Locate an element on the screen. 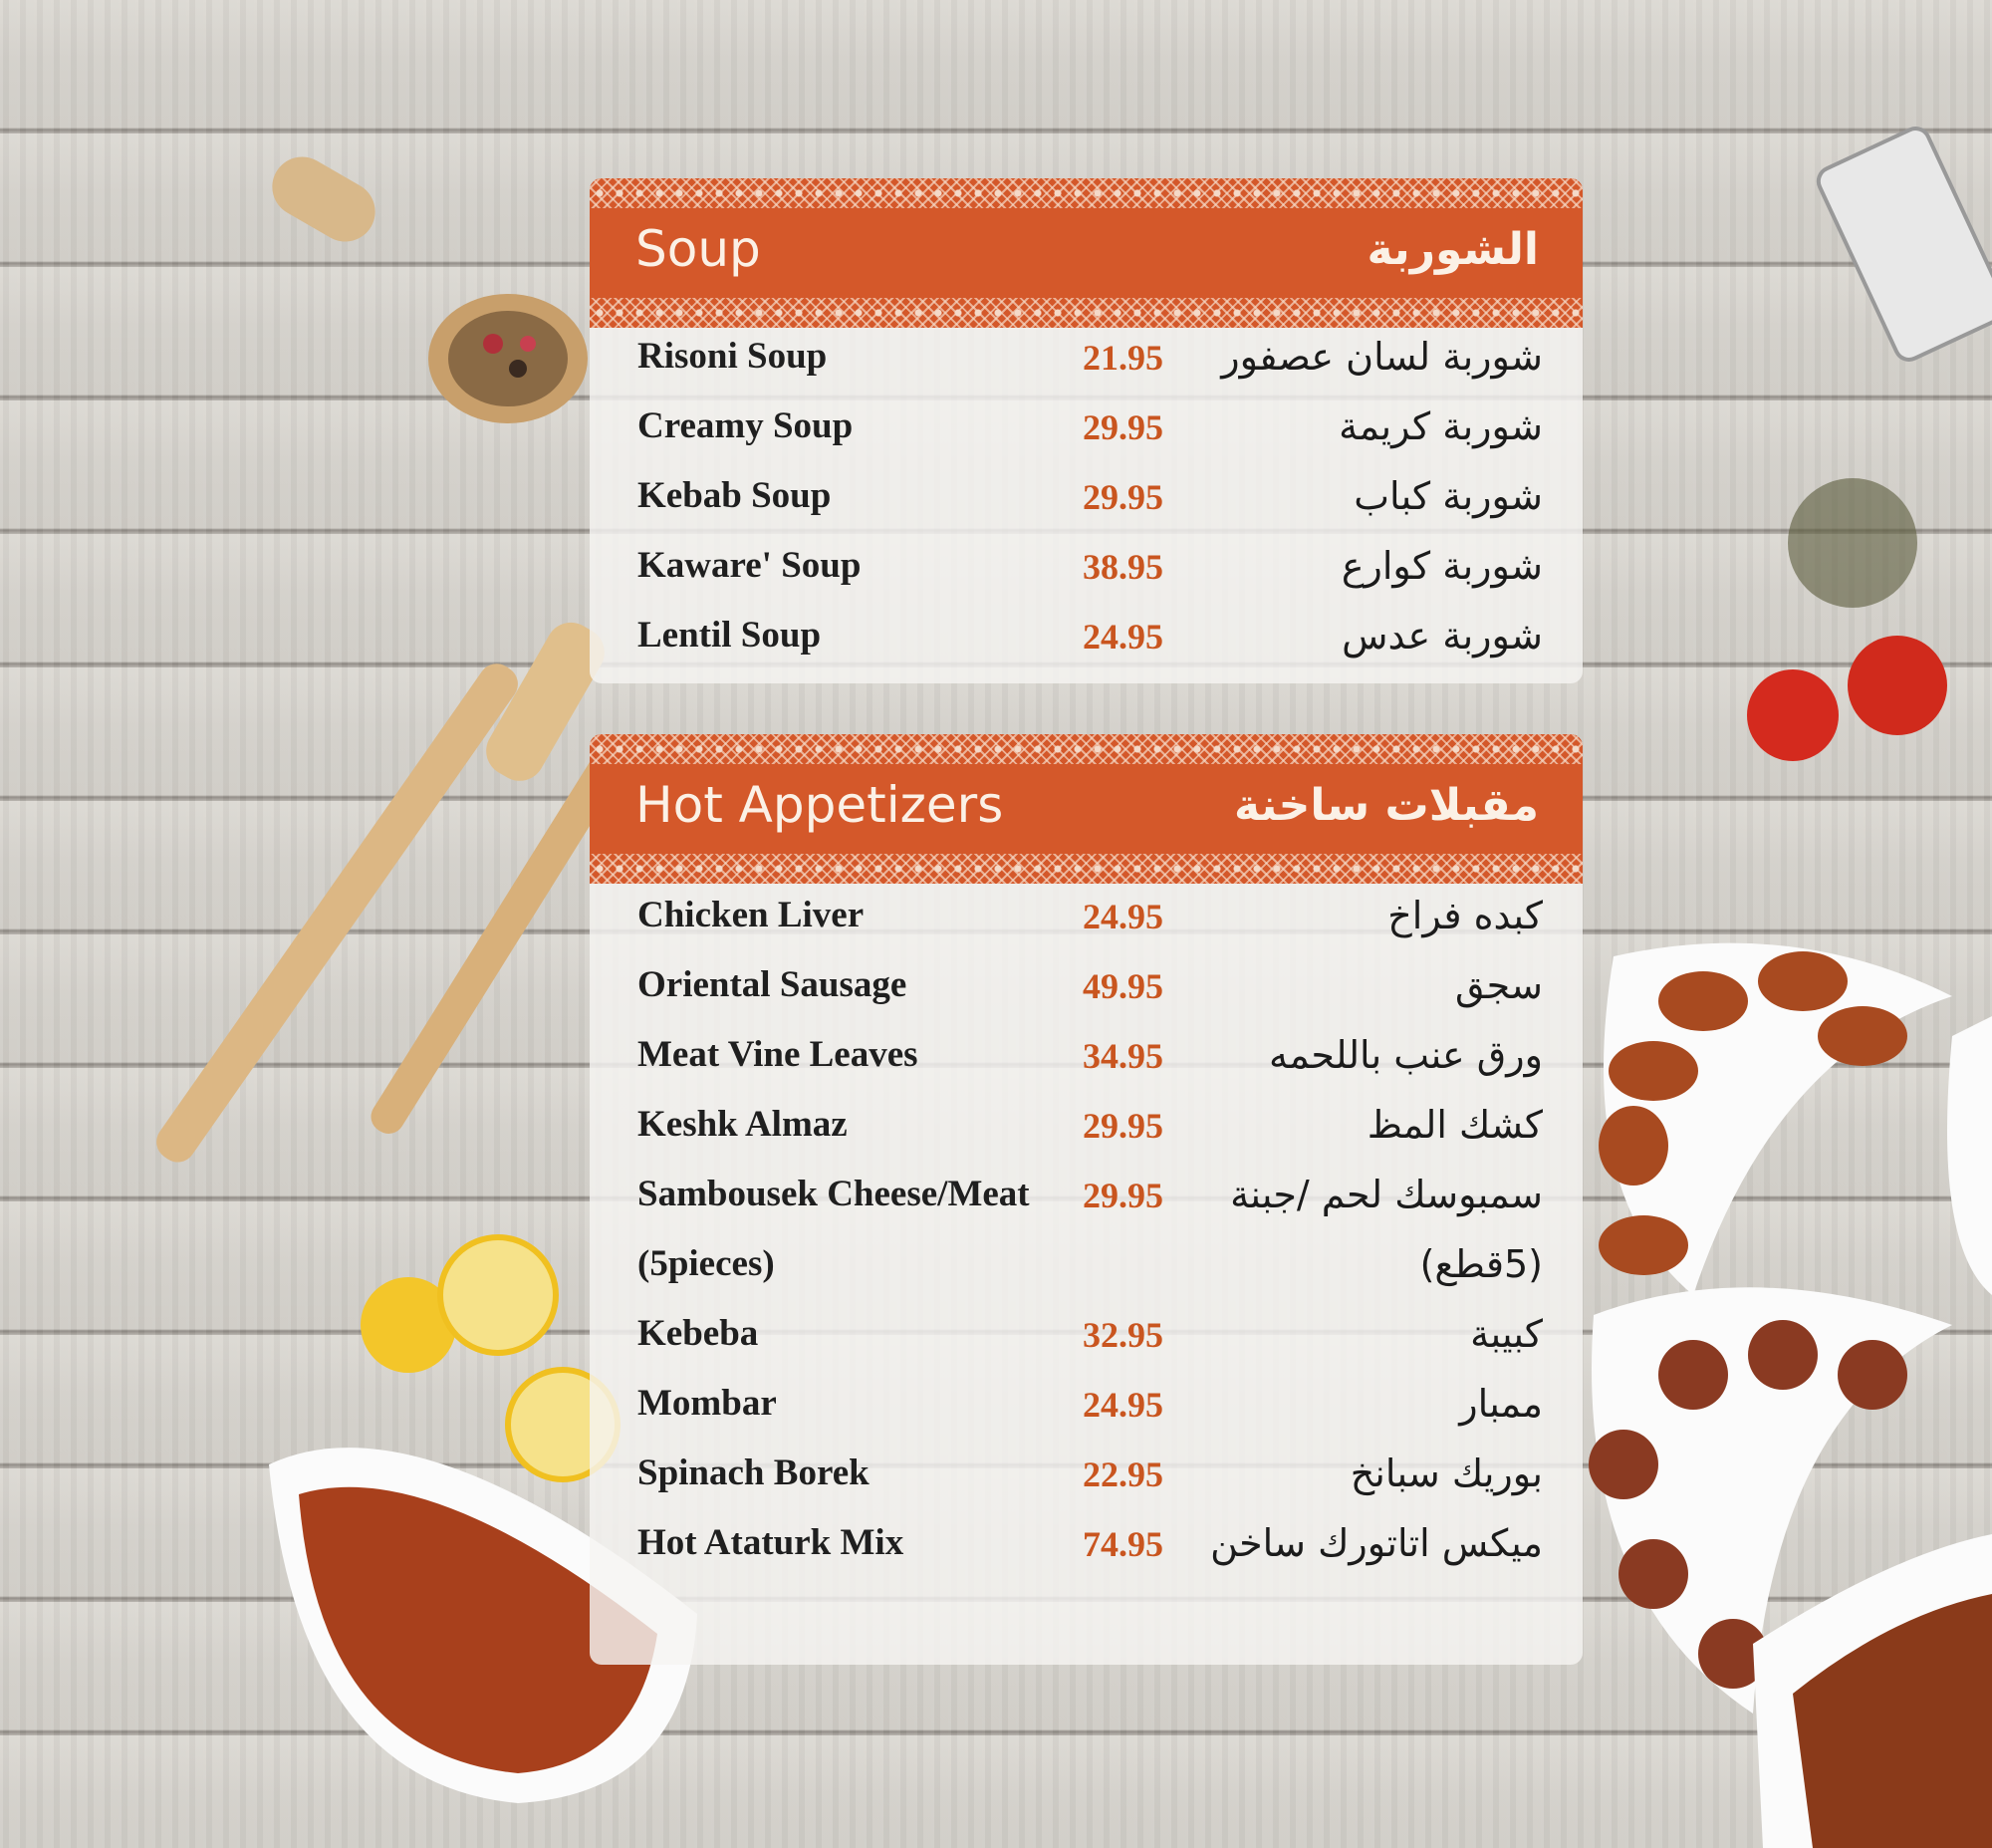  section-title-arabic: مقبلات ساخنة is located at coordinates (1386, 806).